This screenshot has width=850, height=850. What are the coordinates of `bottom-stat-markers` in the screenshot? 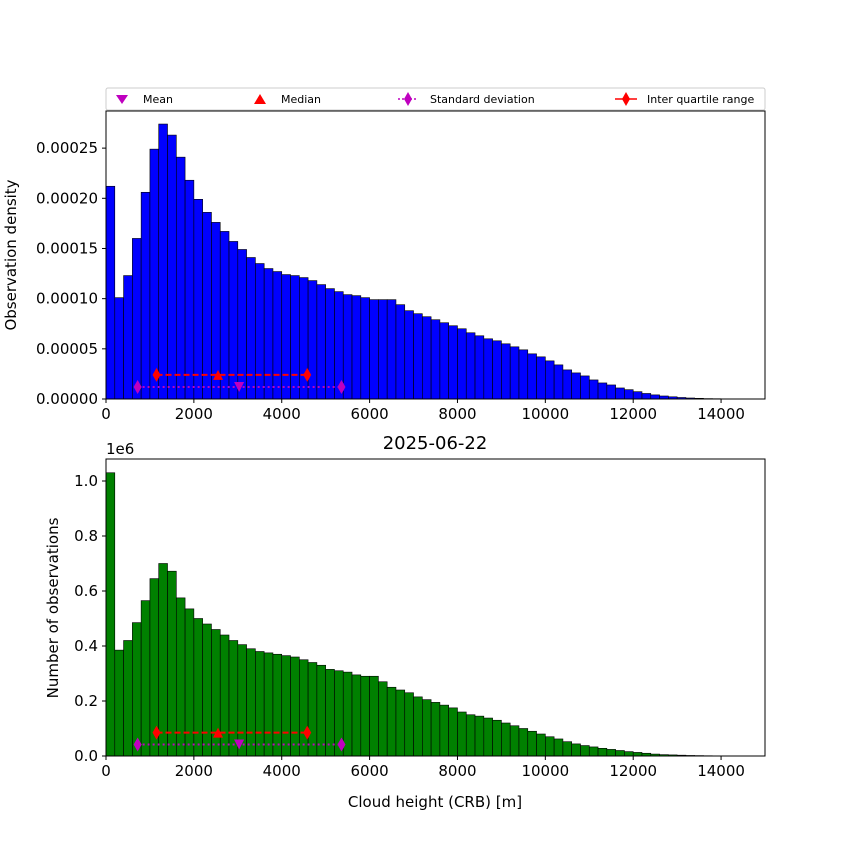 It's located at (239, 738).